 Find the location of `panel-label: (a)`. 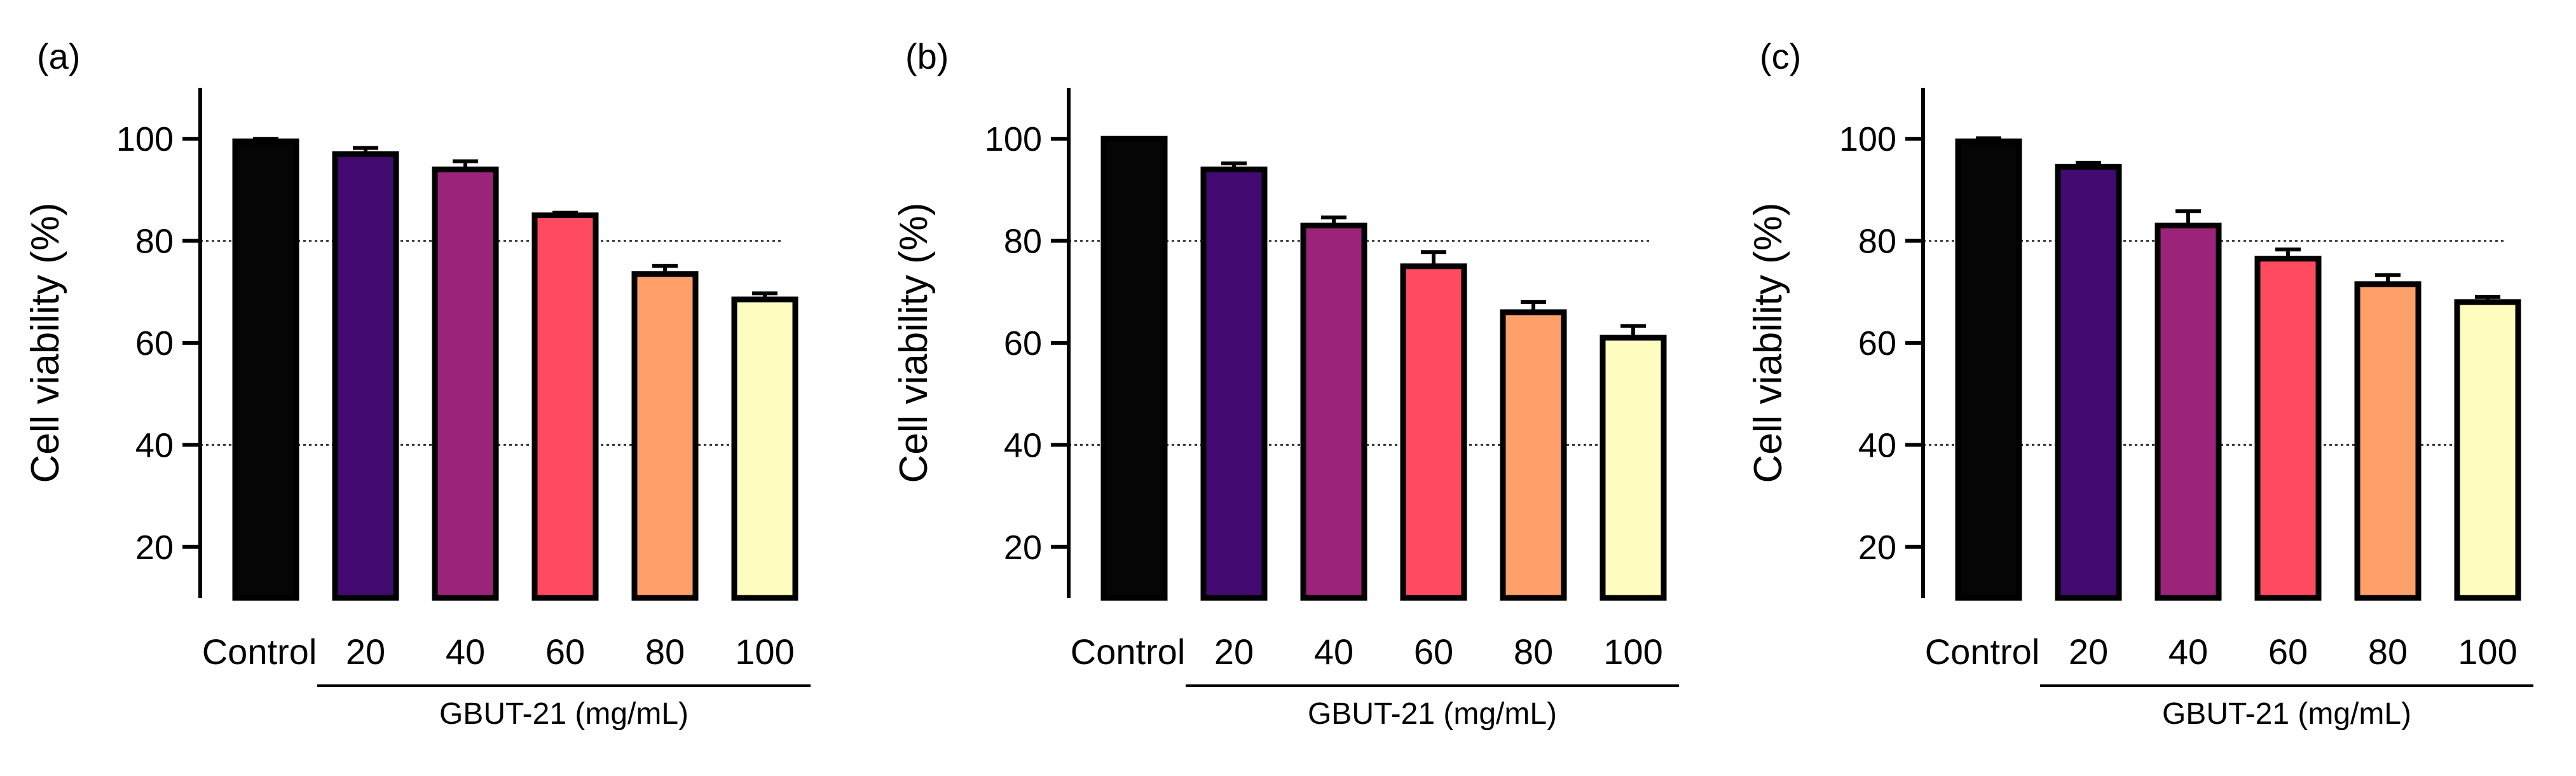

panel-label: (a) is located at coordinates (59, 56).